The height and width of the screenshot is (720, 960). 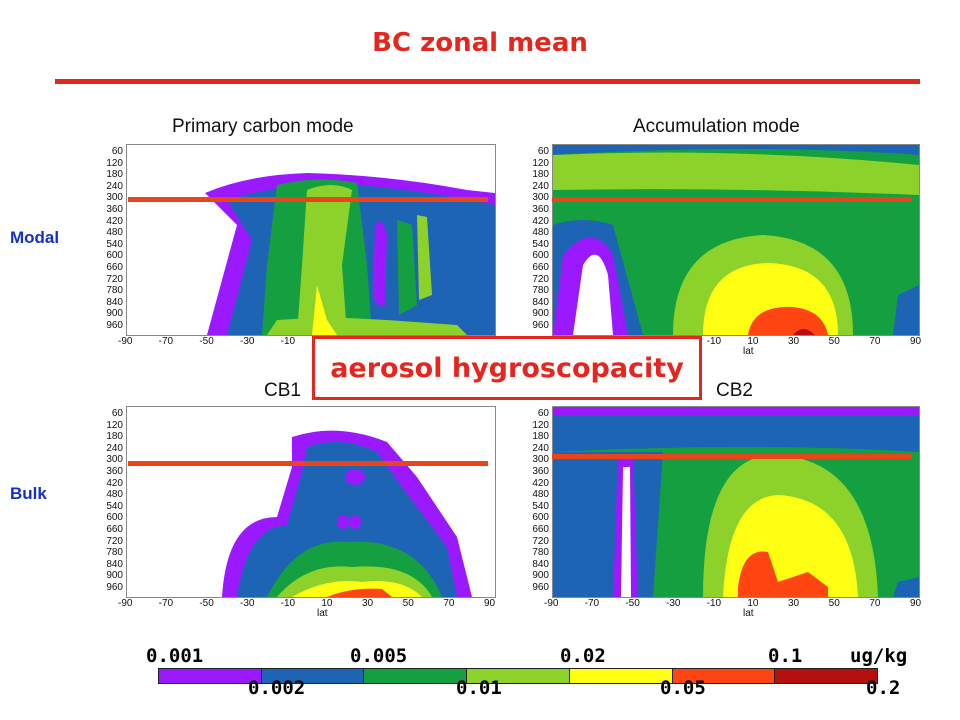 What do you see at coordinates (507, 368) in the screenshot?
I see `callout-text: aerosol hygroscopacity` at bounding box center [507, 368].